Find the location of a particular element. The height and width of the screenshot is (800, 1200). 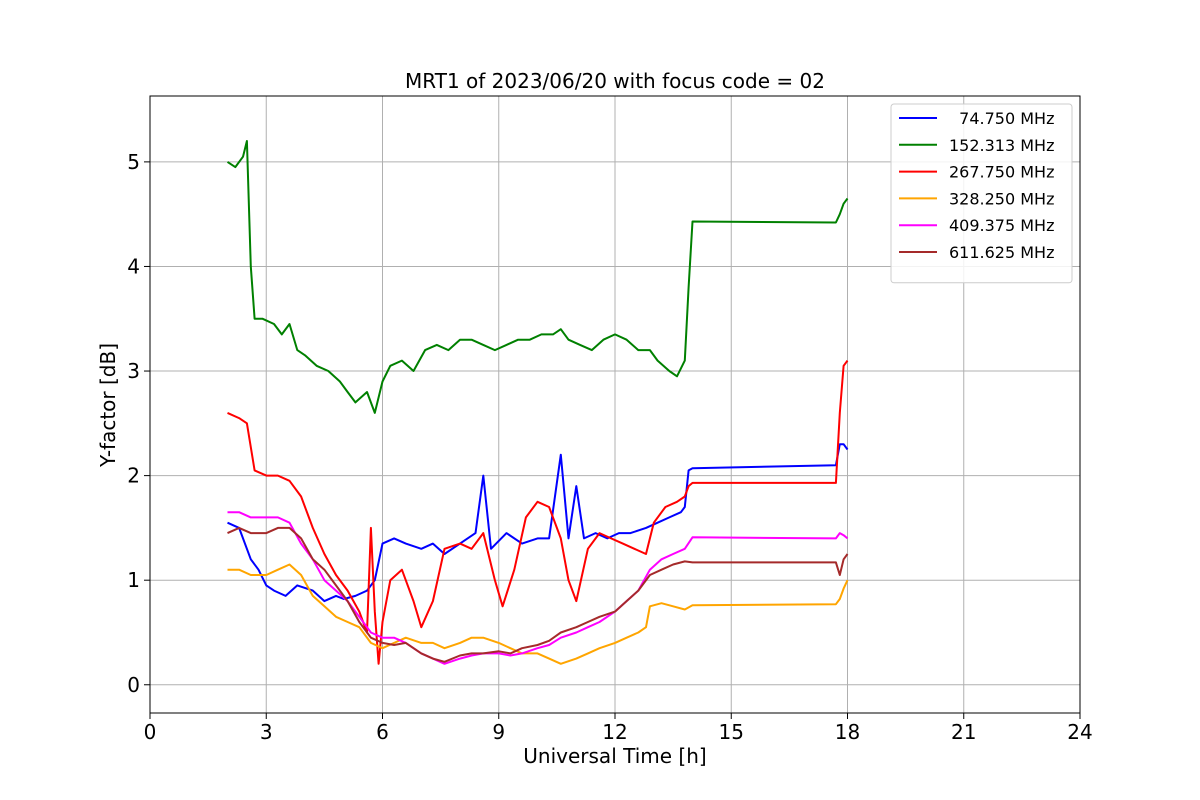

x-tick-label: 18 is located at coordinates (847, 732).